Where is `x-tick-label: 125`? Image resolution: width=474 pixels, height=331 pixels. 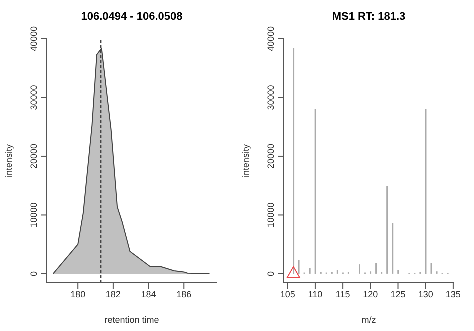 x-tick-label: 125 is located at coordinates (398, 294).